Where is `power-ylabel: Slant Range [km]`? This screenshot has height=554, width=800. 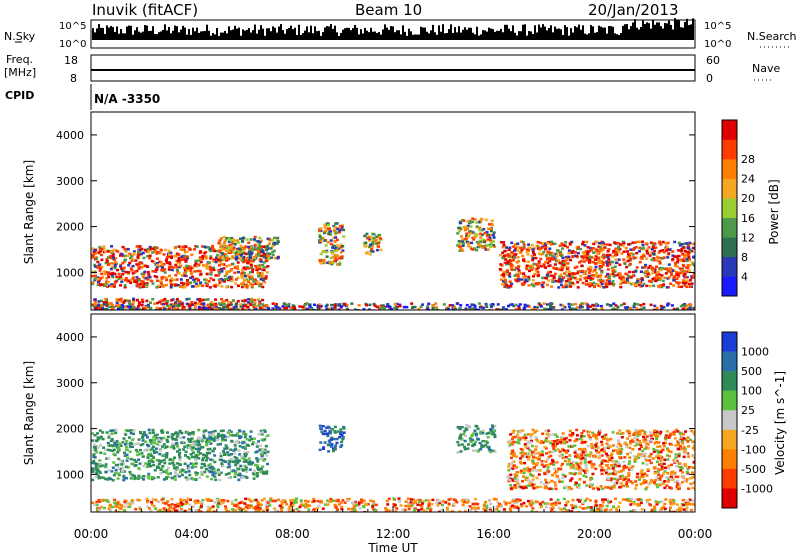 power-ylabel: Slant Range [km] is located at coordinates (29, 212).